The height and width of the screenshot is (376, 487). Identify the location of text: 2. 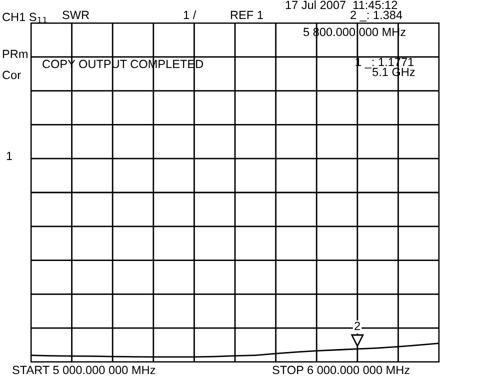
(357, 326).